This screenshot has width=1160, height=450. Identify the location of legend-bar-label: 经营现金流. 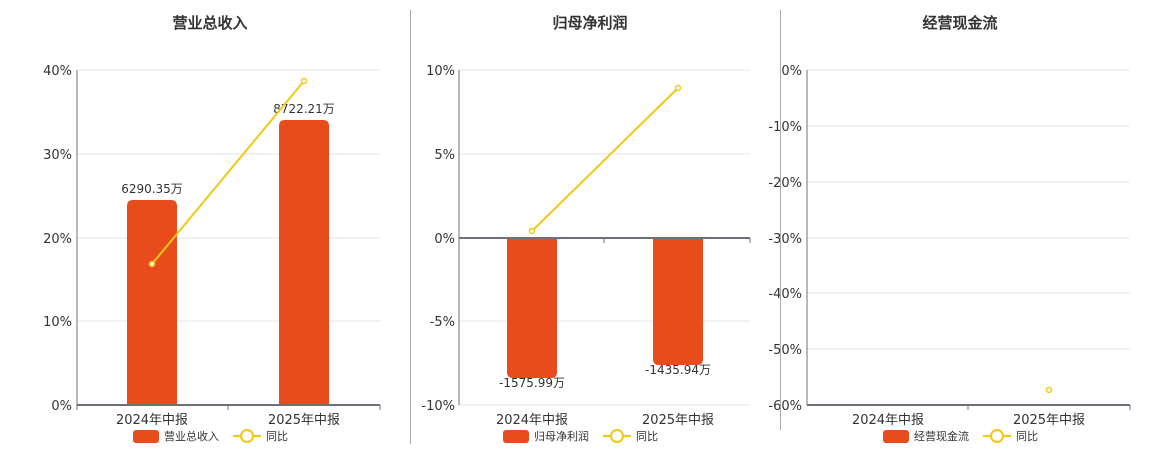
(941, 436).